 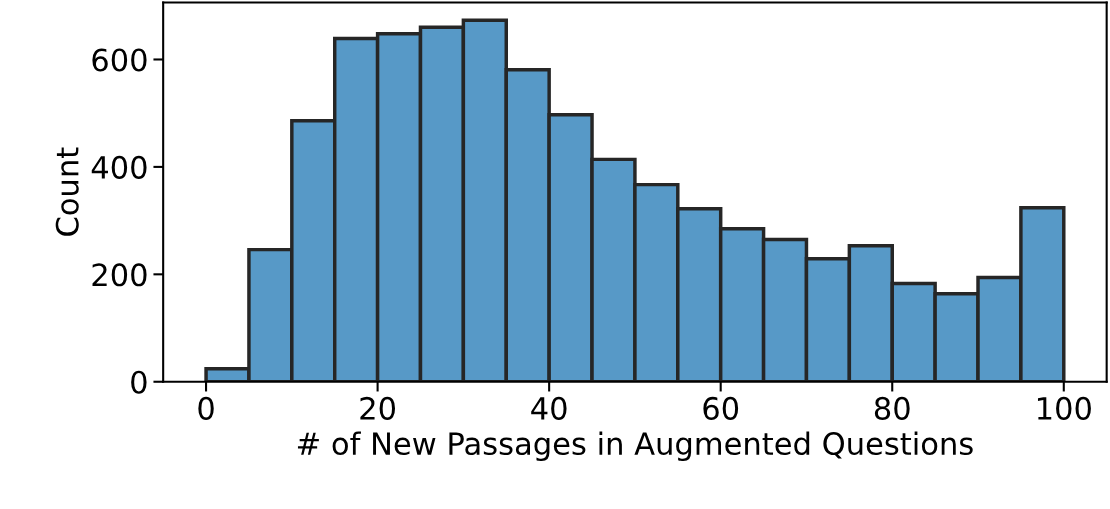 I want to click on x-tick-label: 80, so click(x=892, y=408).